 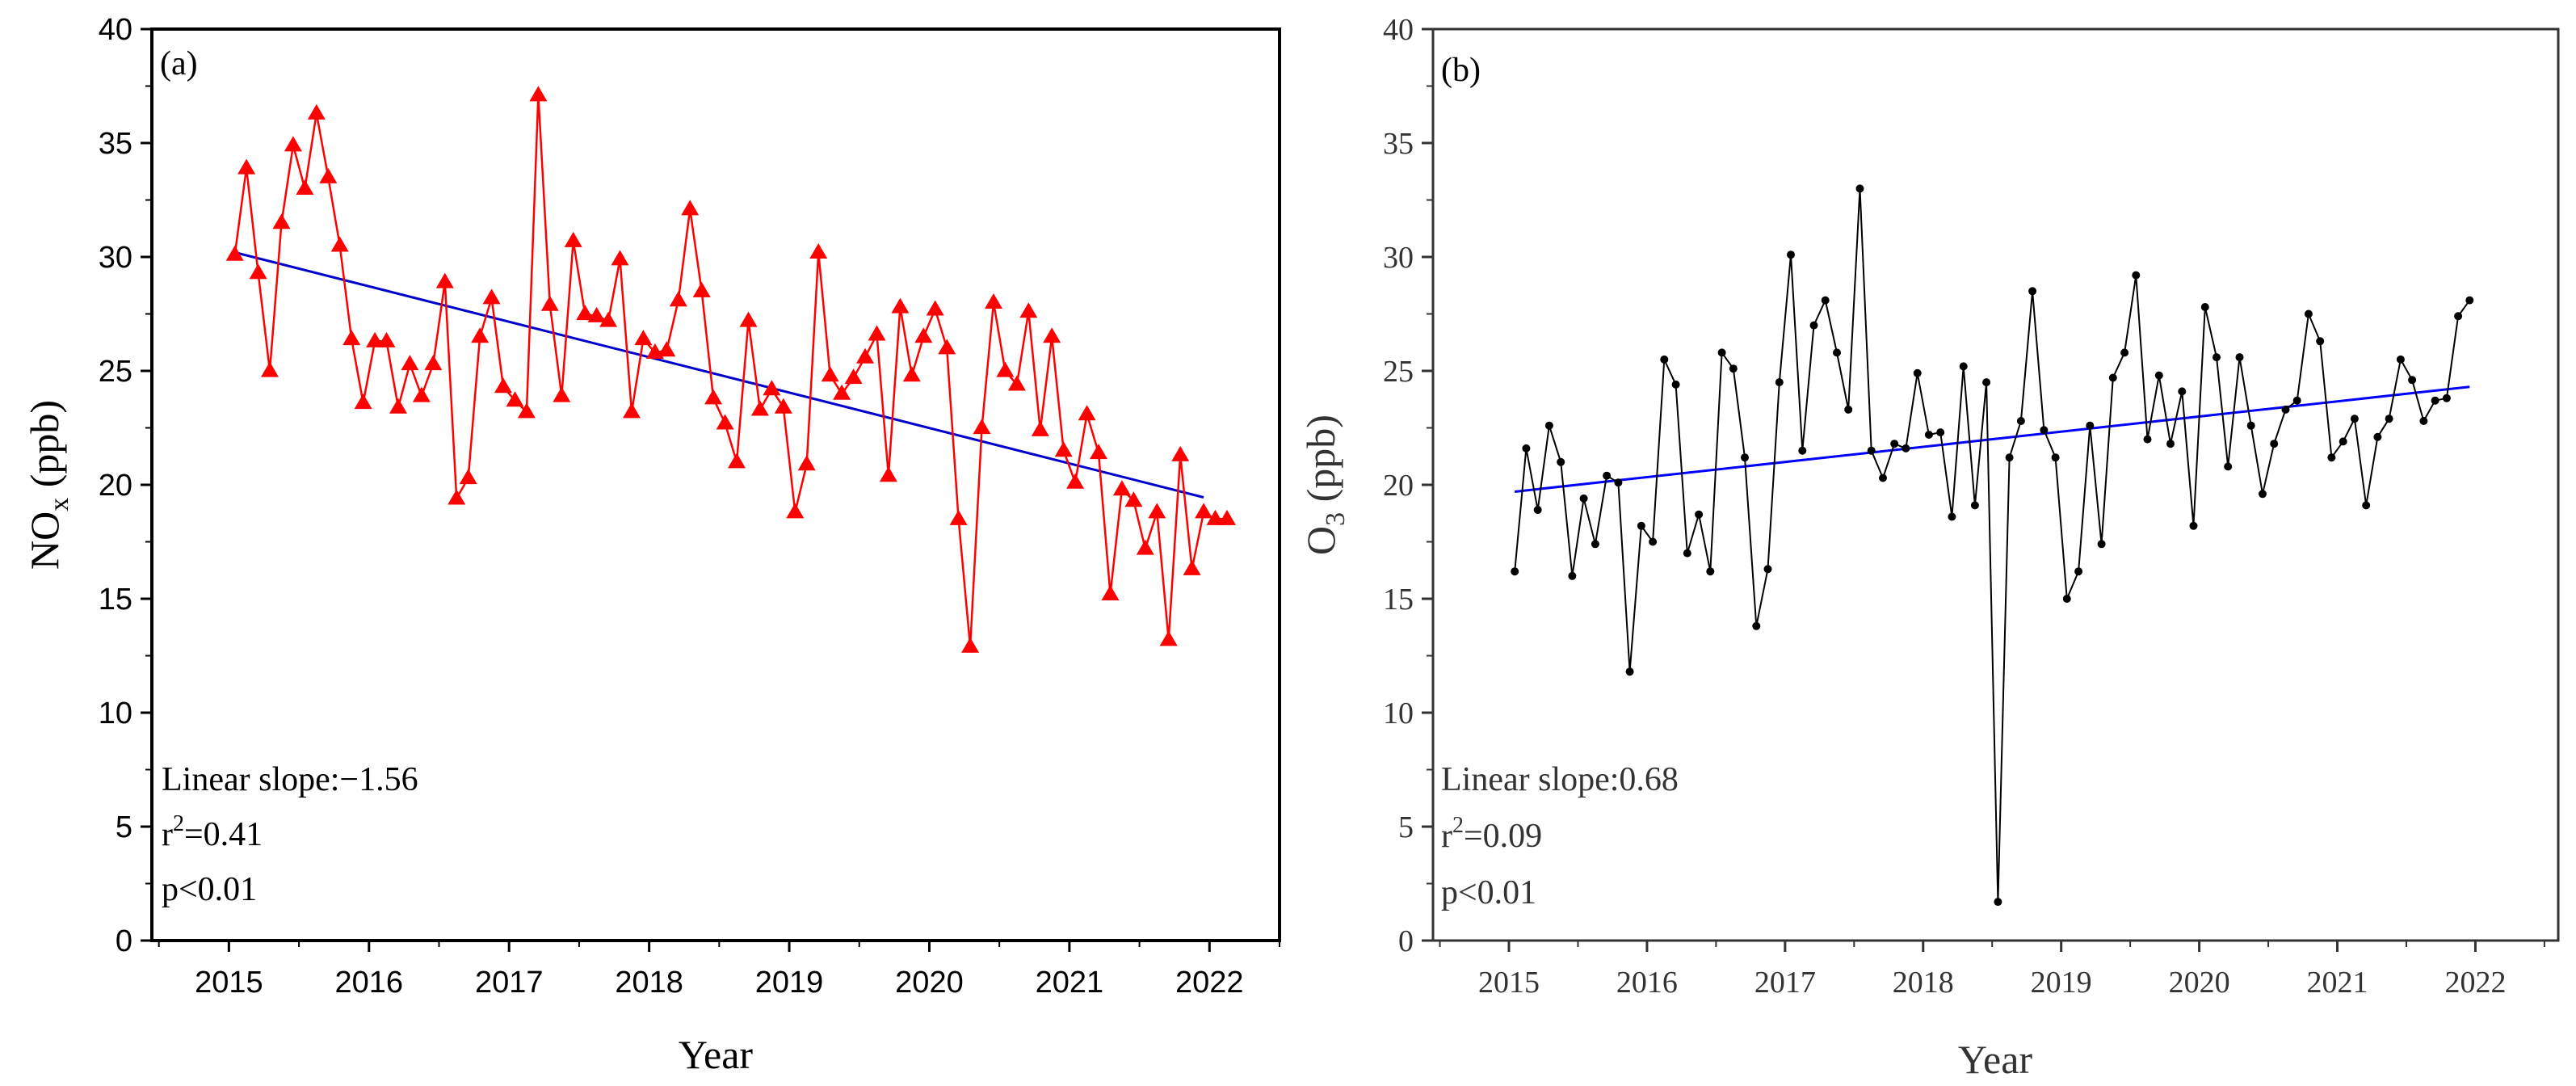 I want to click on b-x-tick-label: 2017, so click(x=1785, y=983).